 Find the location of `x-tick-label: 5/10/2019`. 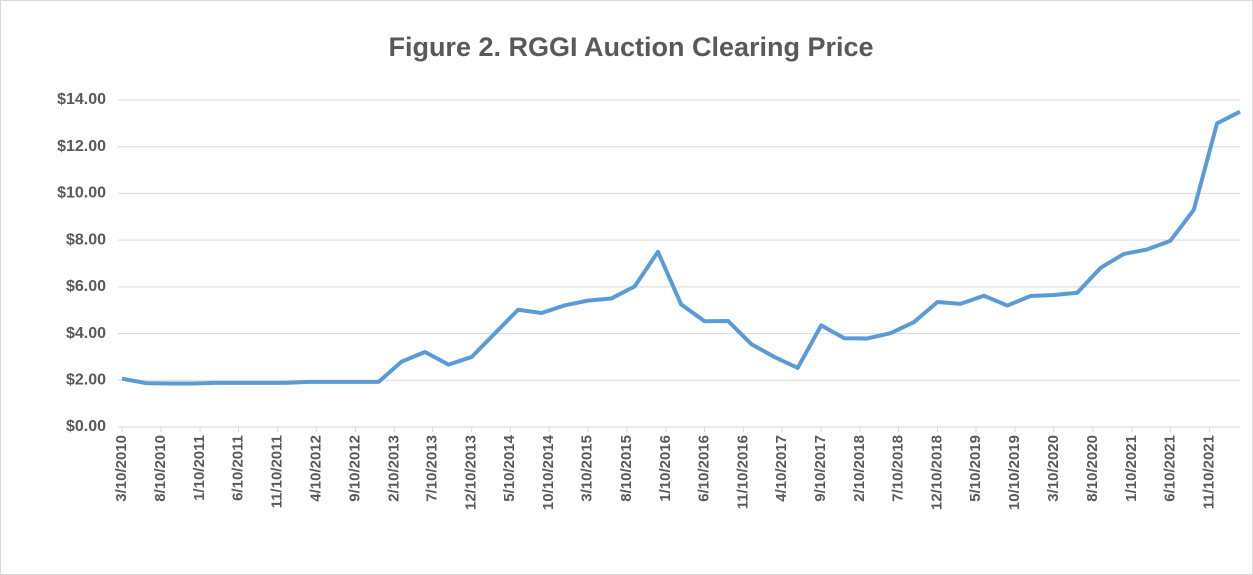

x-tick-label: 5/10/2019 is located at coordinates (975, 468).